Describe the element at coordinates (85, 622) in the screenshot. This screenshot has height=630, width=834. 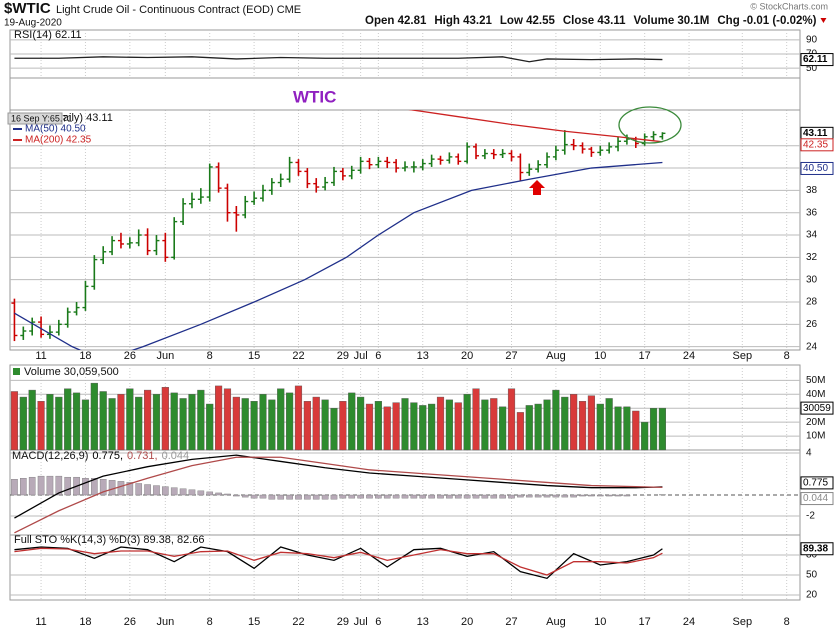
I see `x-tick-label: 18` at that location.